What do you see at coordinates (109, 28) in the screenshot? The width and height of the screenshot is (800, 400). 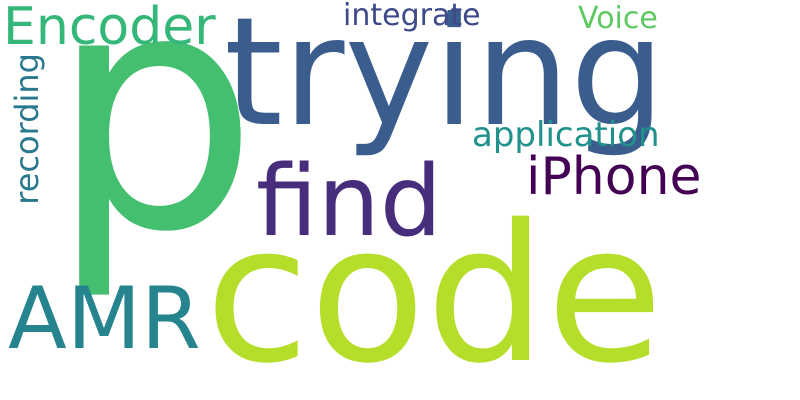 I see `word-encoder: Encoder` at bounding box center [109, 28].